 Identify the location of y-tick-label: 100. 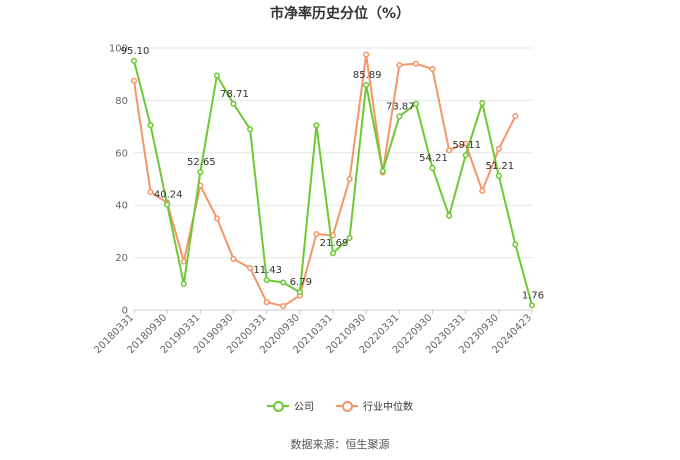
(118, 49).